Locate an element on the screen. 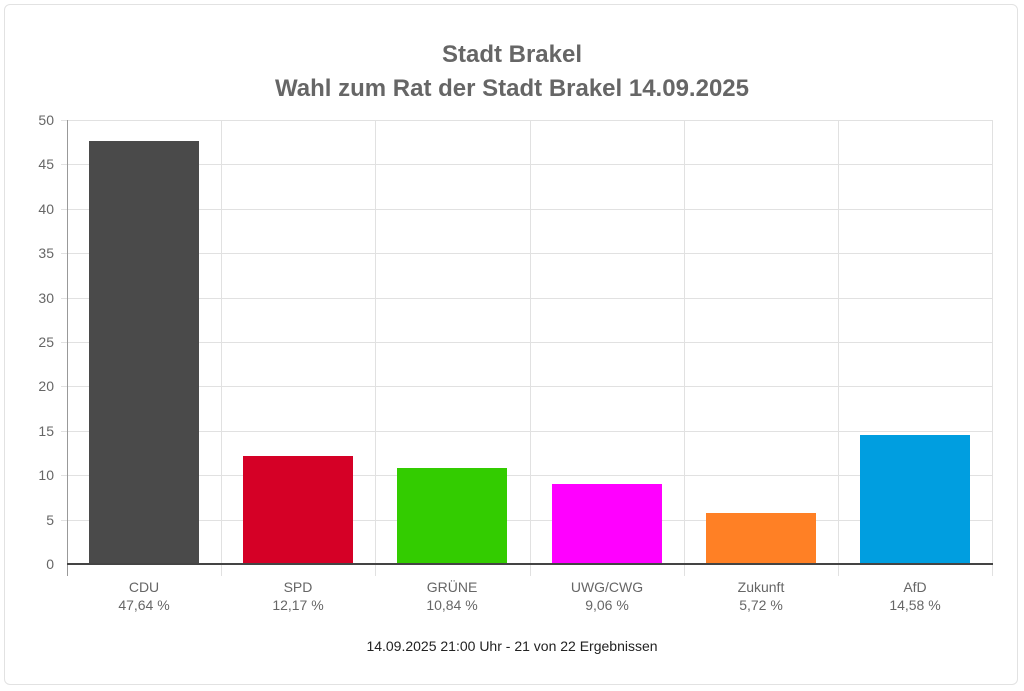 This screenshot has width=1024, height=691. party-name: CDU is located at coordinates (144, 587).